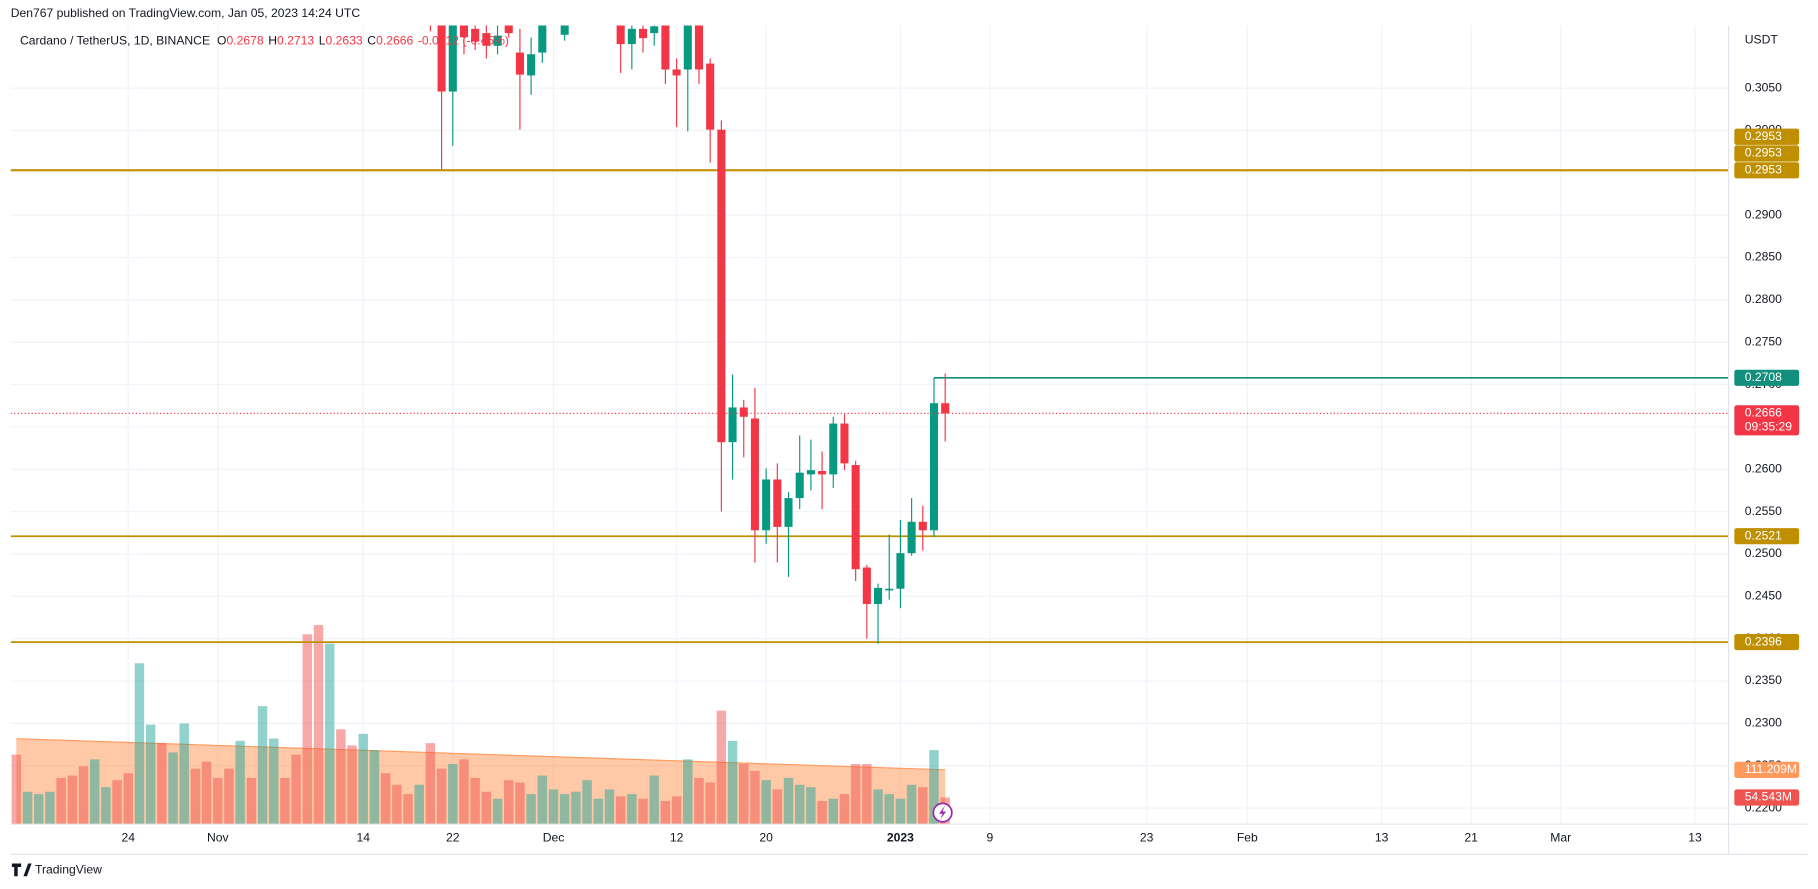  I want to click on brand-logo, so click(21, 870).